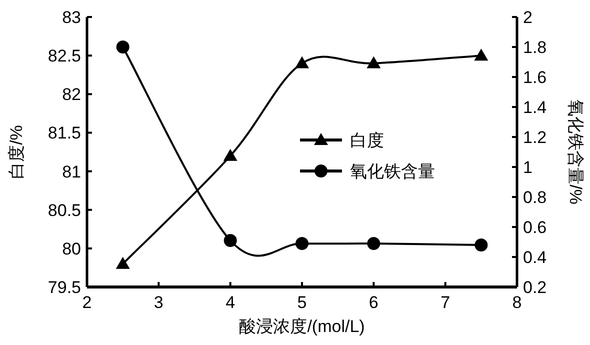  I want to click on y2-tick-label: 1, so click(527, 167).